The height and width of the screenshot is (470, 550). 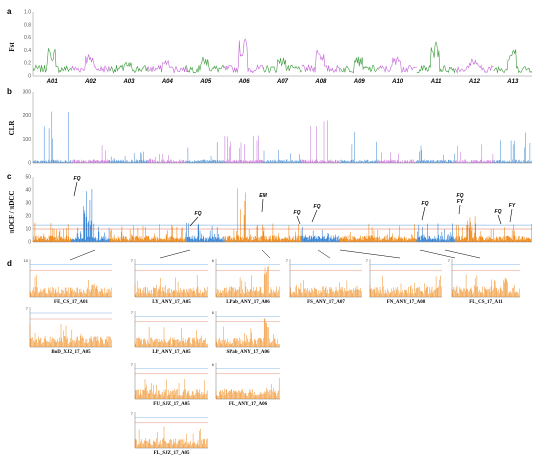 I want to click on peak-annotation: EM, so click(x=263, y=196).